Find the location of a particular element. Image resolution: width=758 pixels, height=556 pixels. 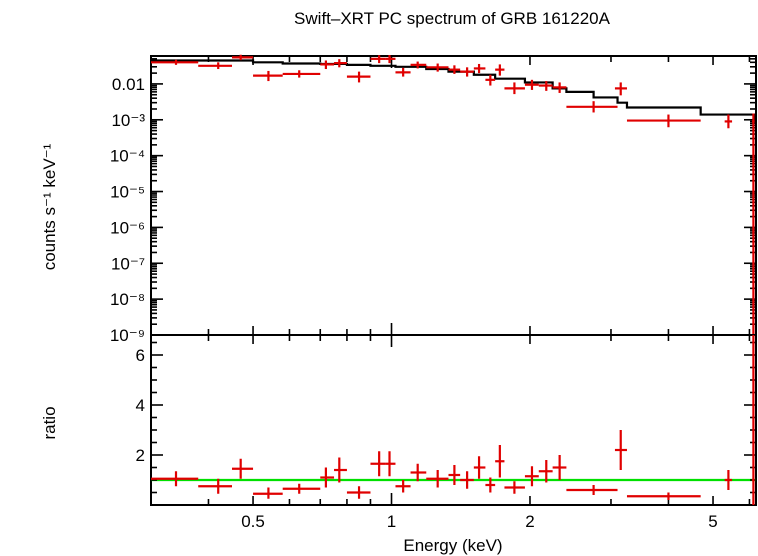

y-tick-label: 10⁻⁹ is located at coordinates (127, 335).